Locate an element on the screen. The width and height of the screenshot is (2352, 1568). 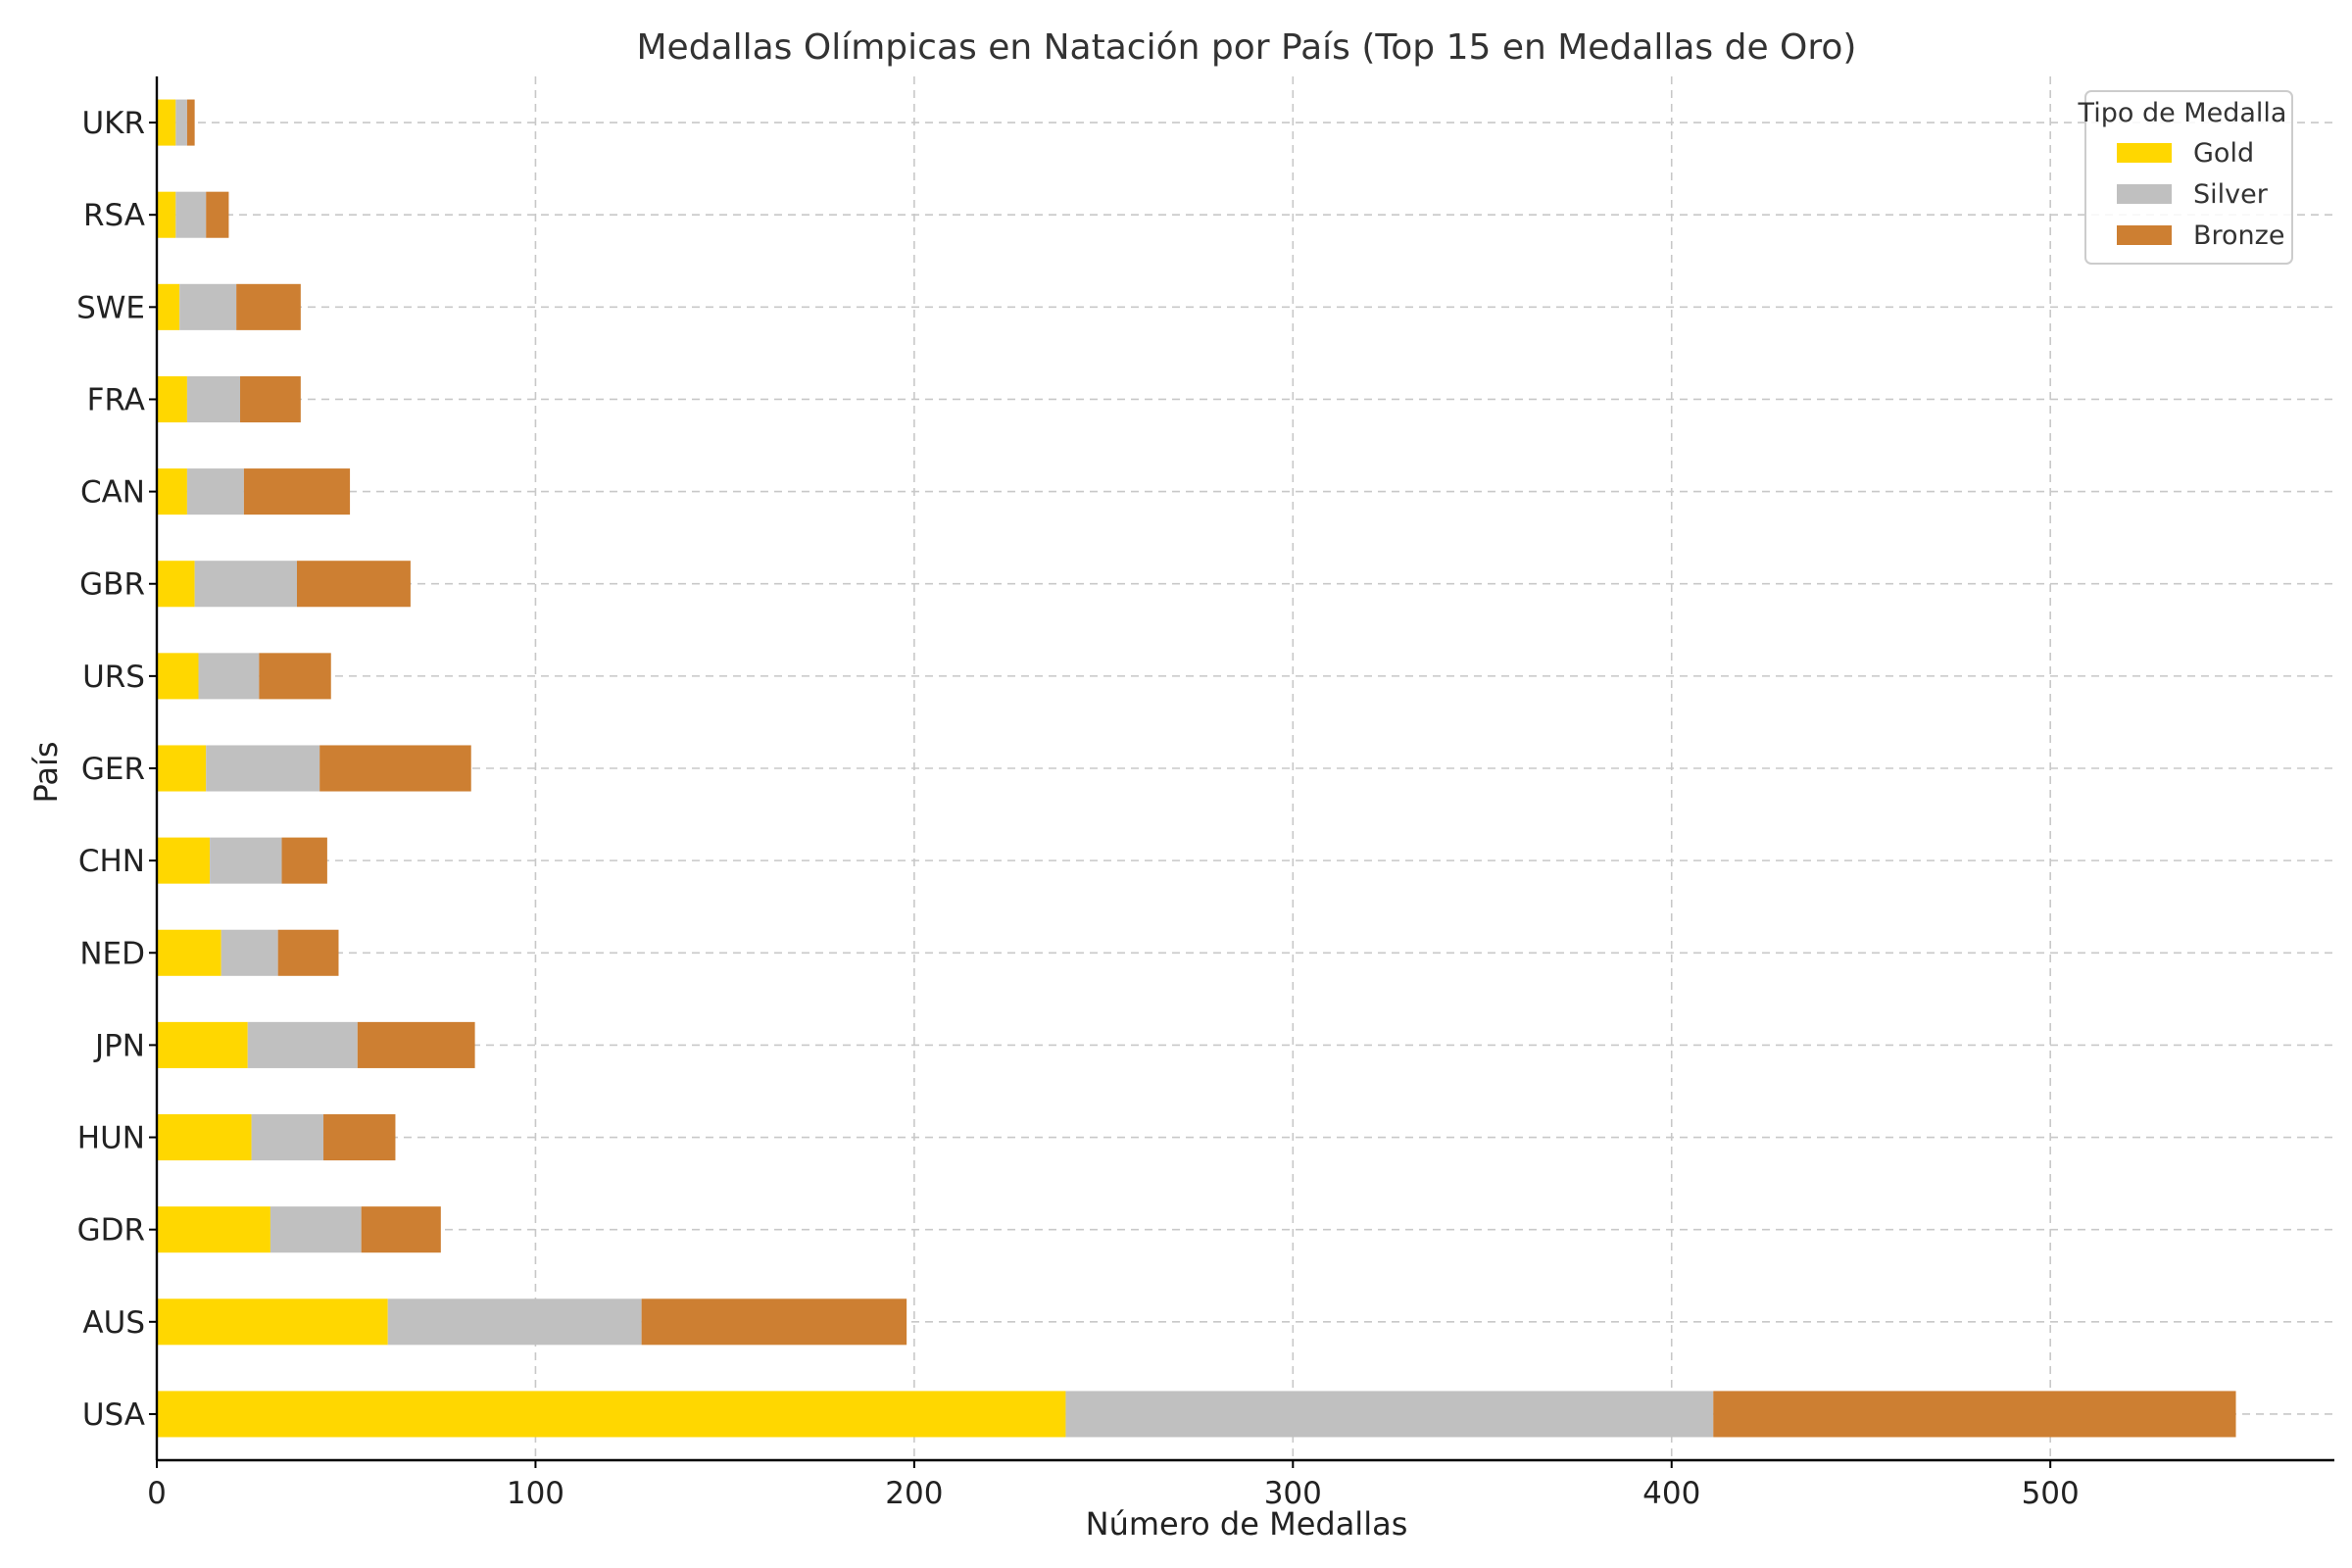
x-tick-label: 0 is located at coordinates (157, 1493).